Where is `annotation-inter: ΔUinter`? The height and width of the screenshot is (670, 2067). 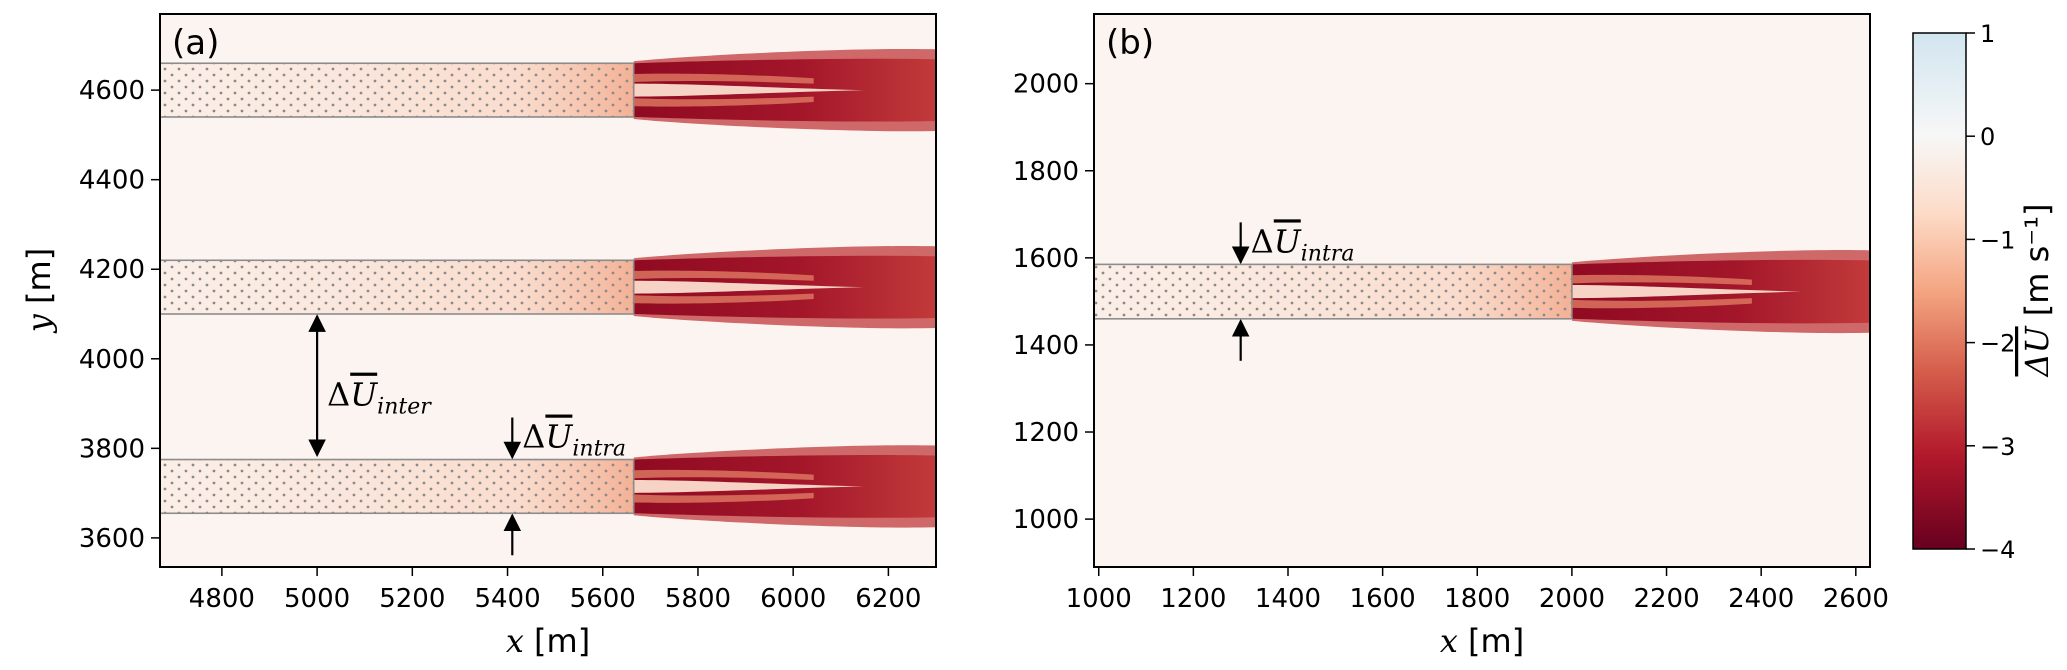
annotation-inter: ΔUinter is located at coordinates (370, 386).